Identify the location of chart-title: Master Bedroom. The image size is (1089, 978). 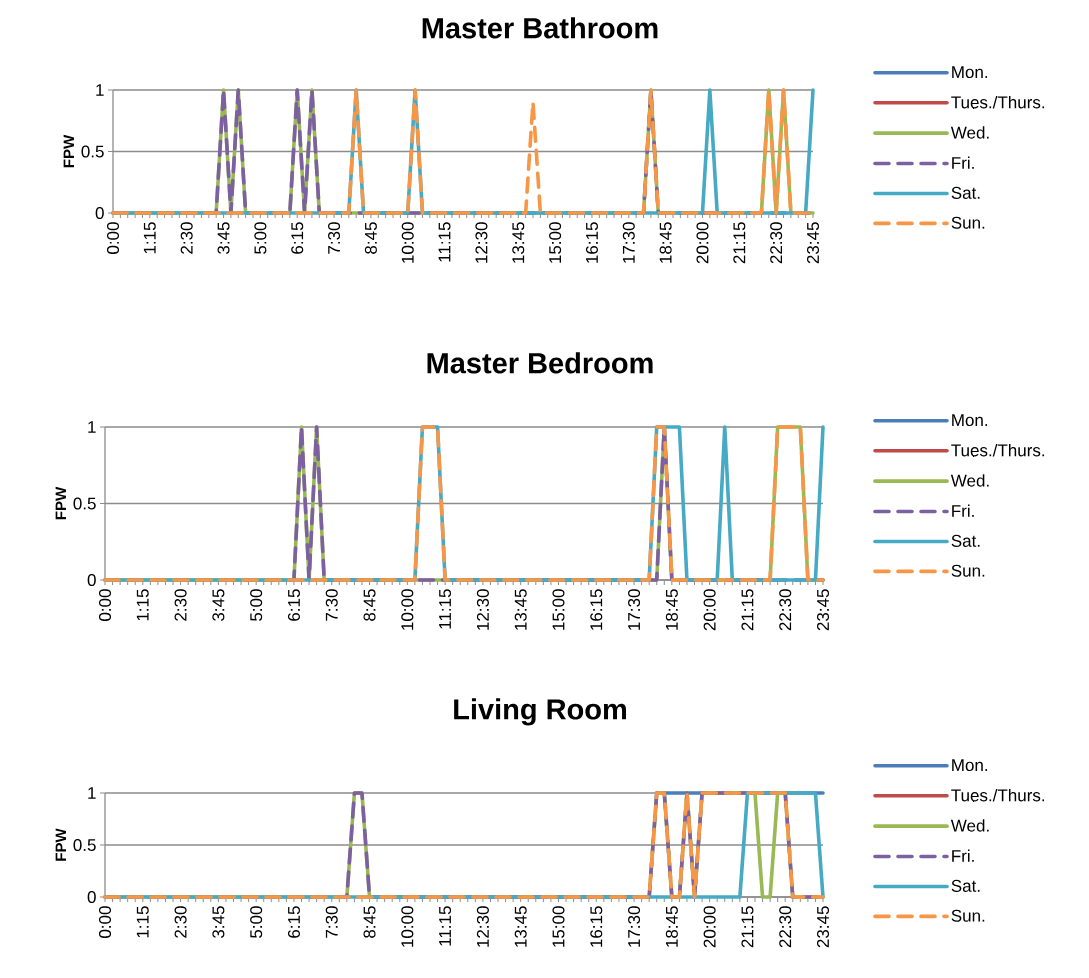
(540, 363).